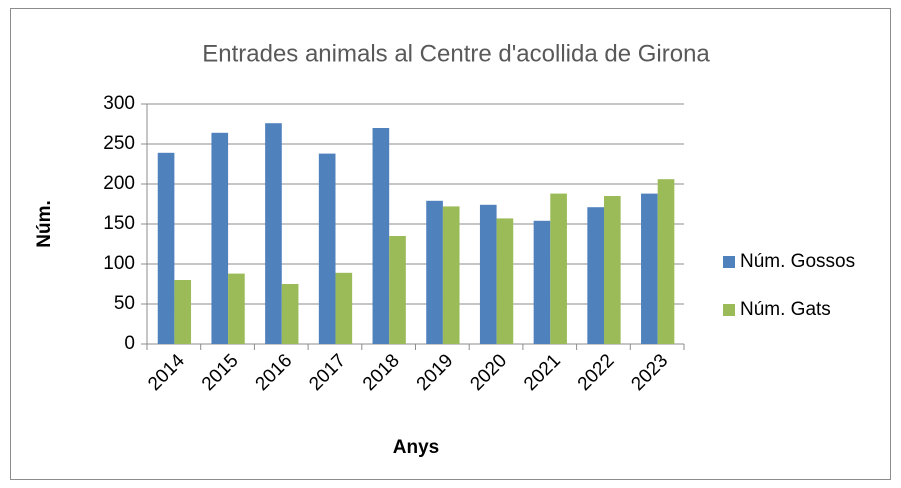 This screenshot has height=488, width=901. Describe the element at coordinates (119, 263) in the screenshot. I see `y-tick-label: 100` at that location.